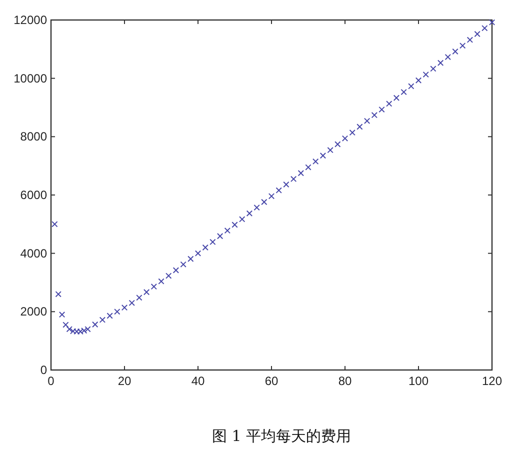 The width and height of the screenshot is (518, 453). What do you see at coordinates (31, 20) in the screenshot?
I see `y-tick-label: 12000` at bounding box center [31, 20].